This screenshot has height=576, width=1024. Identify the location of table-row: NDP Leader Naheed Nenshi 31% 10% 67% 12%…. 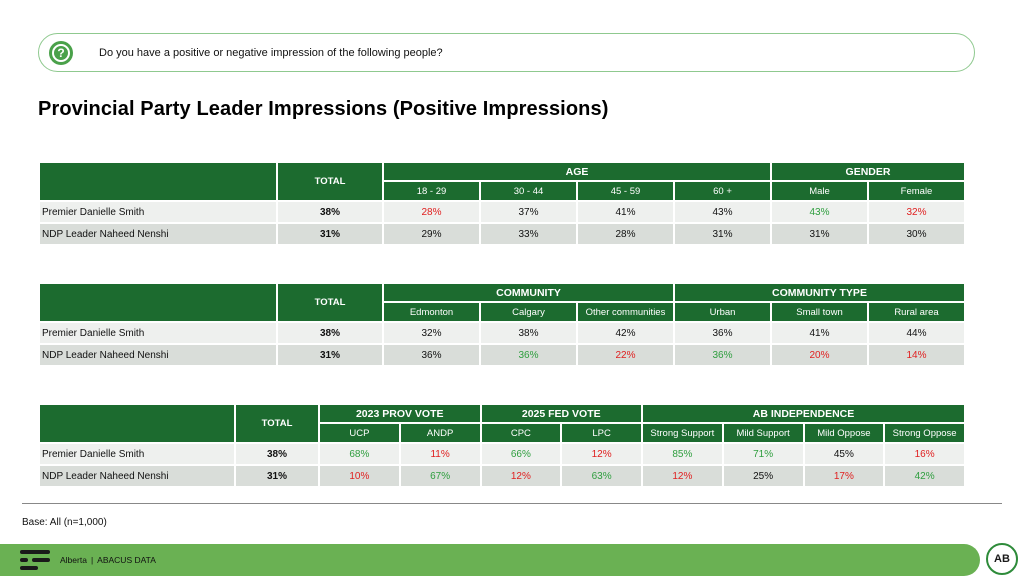
(502, 476).